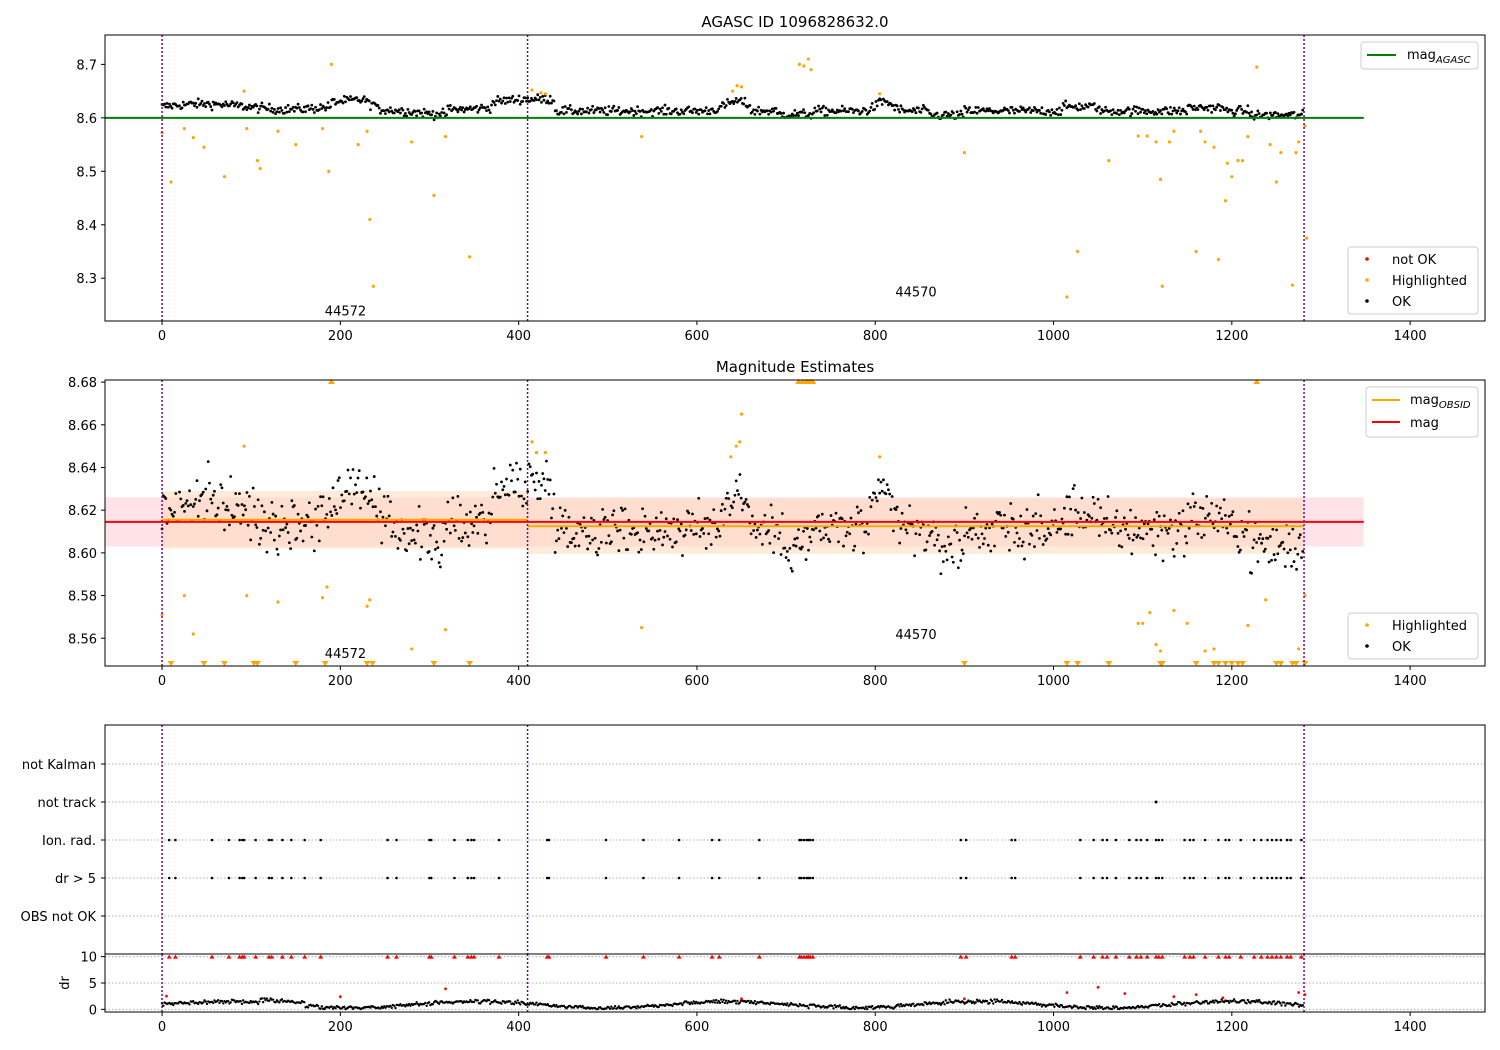 Image resolution: width=1500 pixels, height=1050 pixels. What do you see at coordinates (1231, 681) in the screenshot?
I see `magest-x-tick-label: 1200` at bounding box center [1231, 681].